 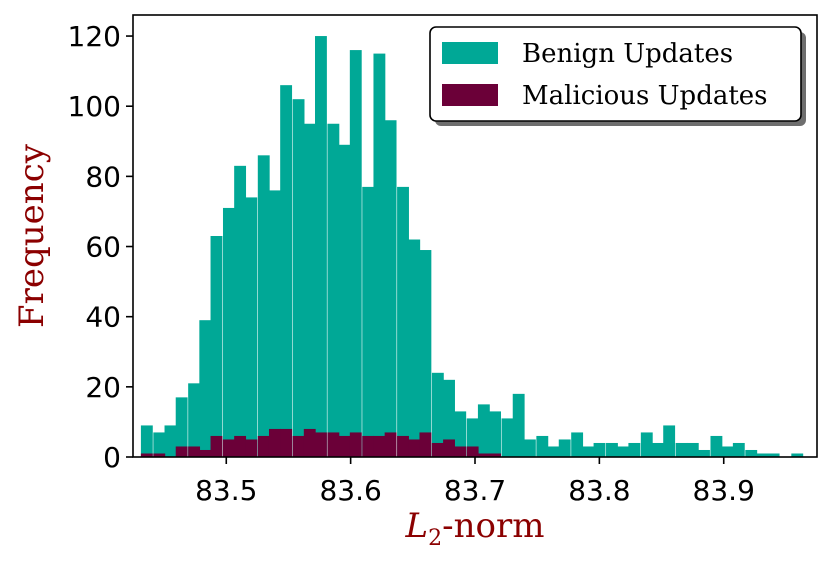 What do you see at coordinates (724, 490) in the screenshot?
I see `x-tick-label: 83.9` at bounding box center [724, 490].